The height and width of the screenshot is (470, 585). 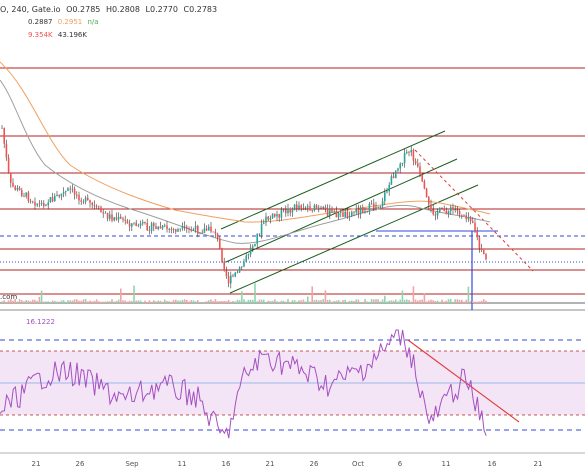 What do you see at coordinates (29, 322) in the screenshot?
I see `rsi-legend: 16.1222` at bounding box center [29, 322].